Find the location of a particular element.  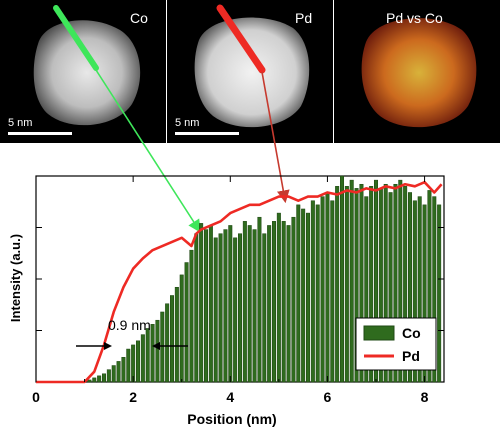

legend-label-pd: Pd is located at coordinates (411, 356).